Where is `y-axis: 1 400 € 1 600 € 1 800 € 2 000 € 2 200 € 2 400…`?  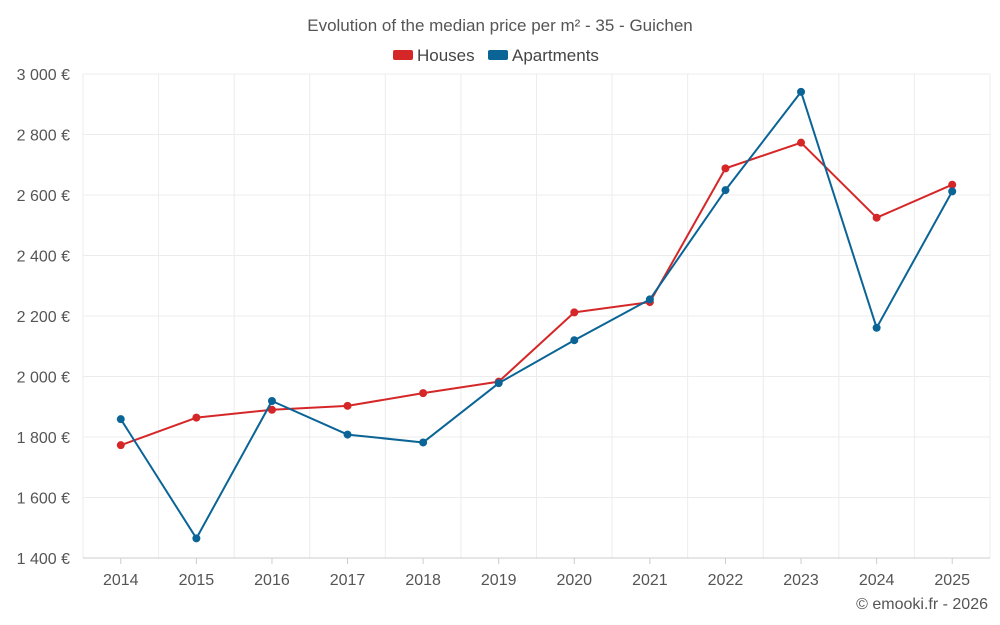
y-axis: 1 400 € 1 600 € 1 800 € 2 000 € 2 200 € 2 400… is located at coordinates (43, 317).